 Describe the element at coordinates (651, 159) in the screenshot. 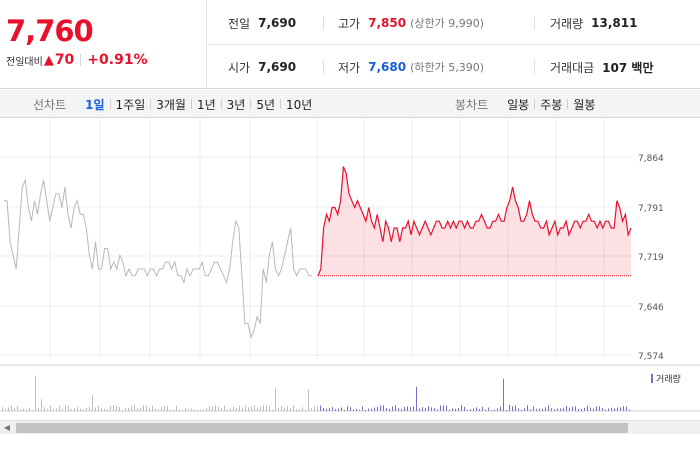

I see `y-tick-label: 7,864` at that location.